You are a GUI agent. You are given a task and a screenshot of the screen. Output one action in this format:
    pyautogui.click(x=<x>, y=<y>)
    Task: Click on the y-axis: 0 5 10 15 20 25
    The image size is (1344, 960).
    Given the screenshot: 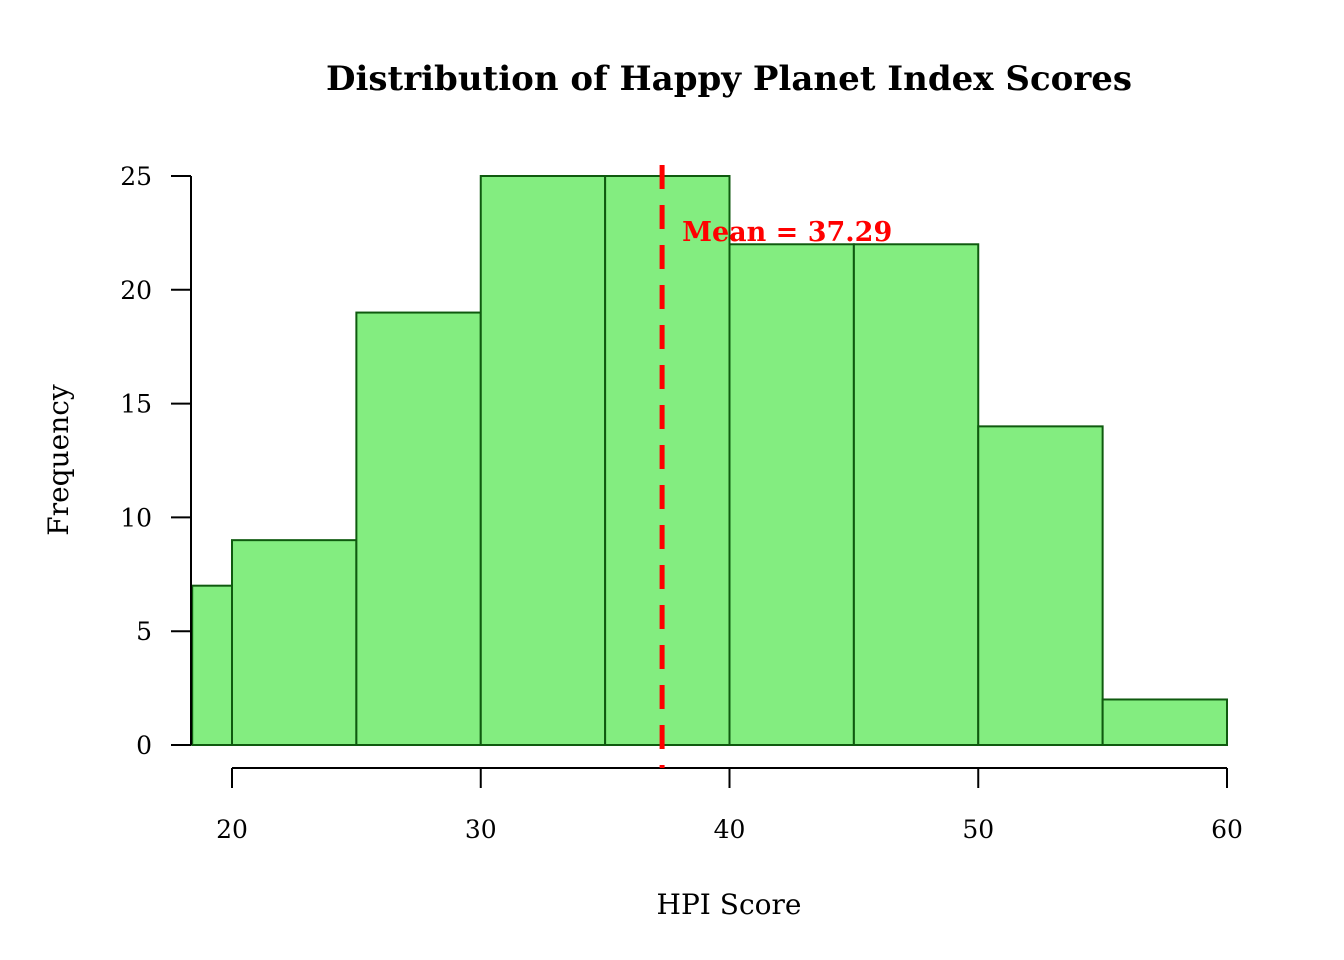 What is the action you would take?
    pyautogui.click(x=156, y=461)
    